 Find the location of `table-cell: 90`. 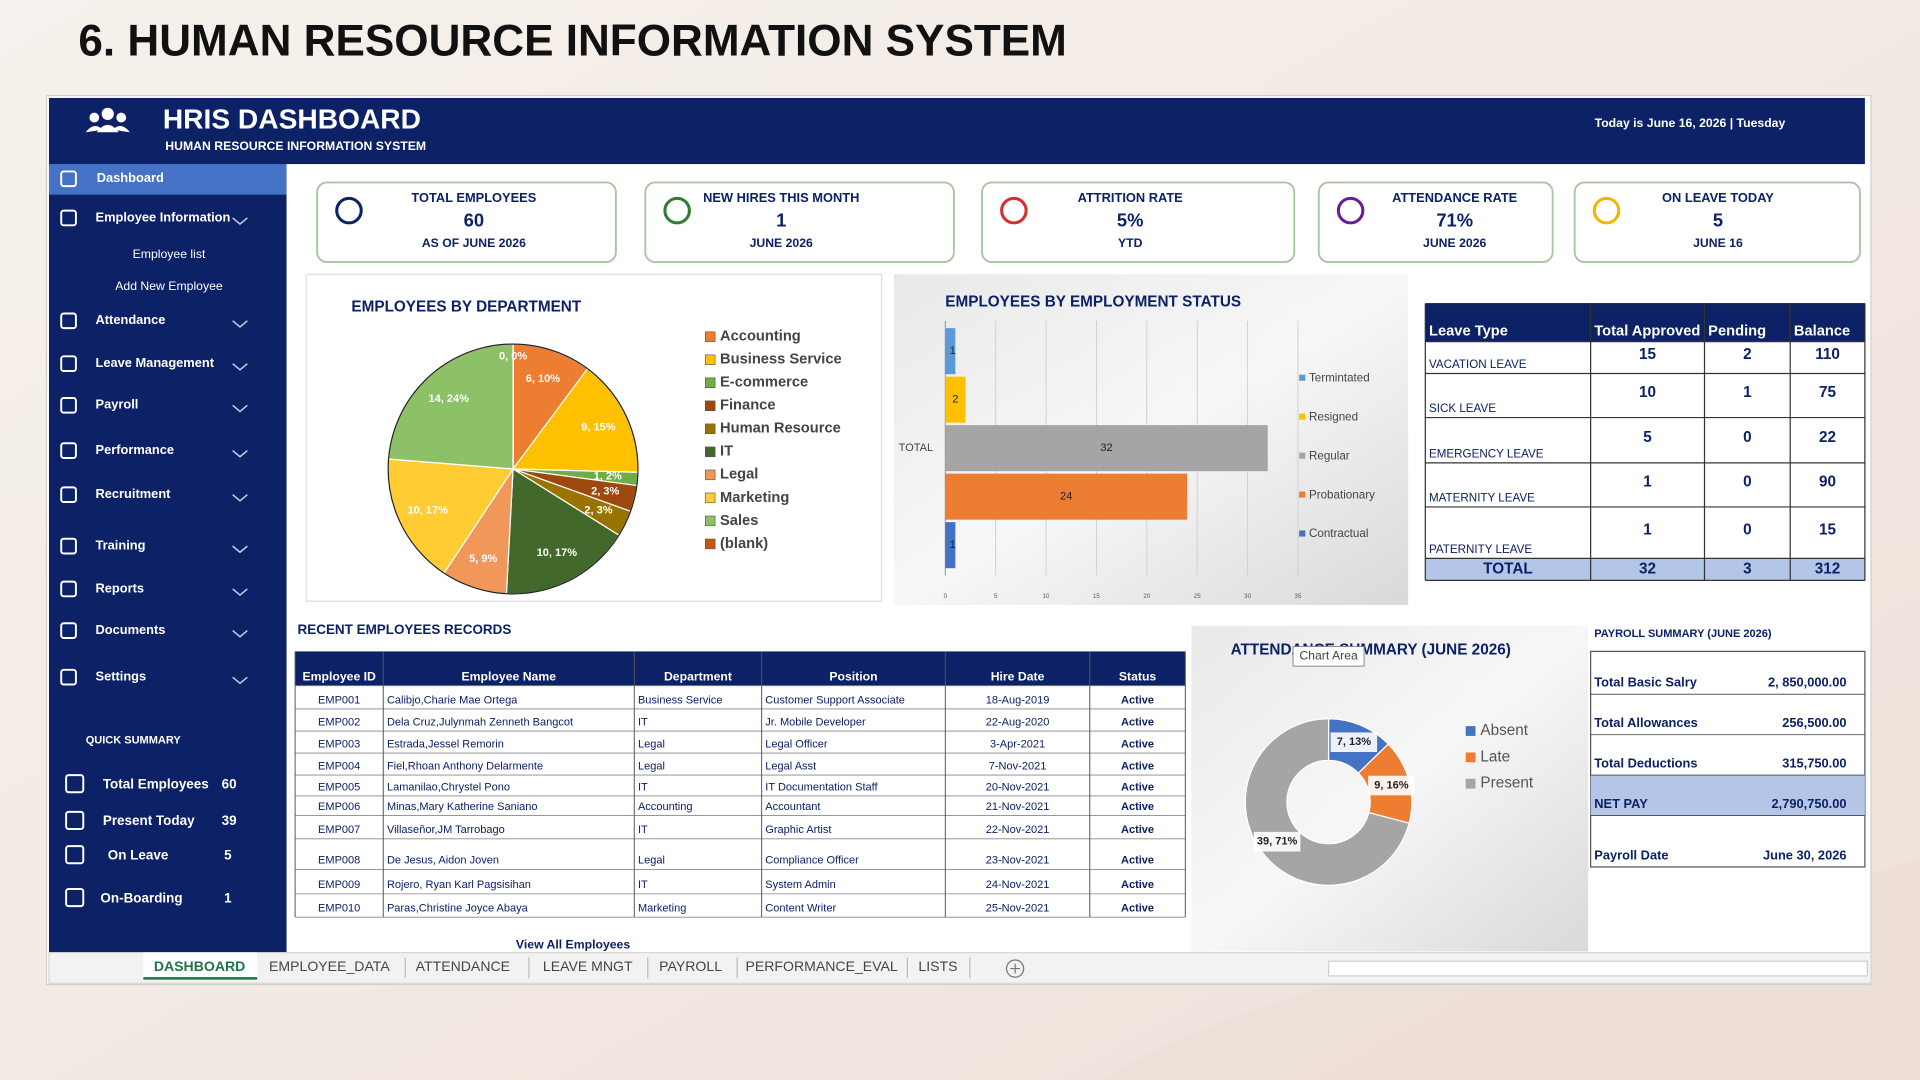

table-cell: 90 is located at coordinates (1827, 481).